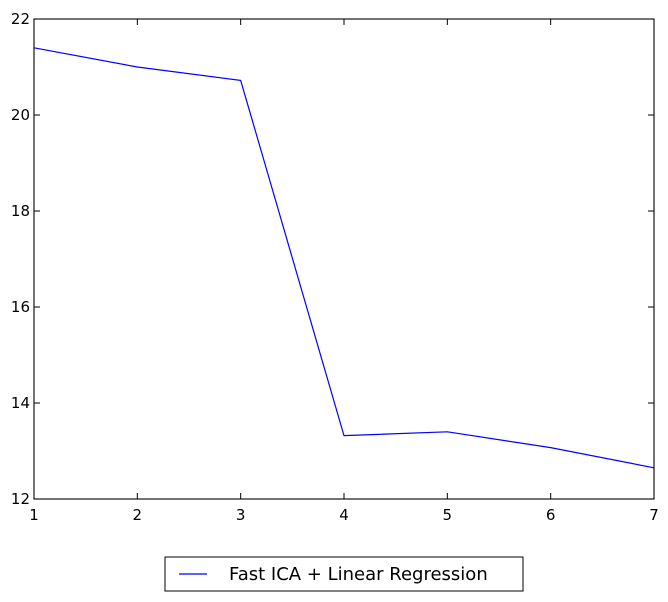 This screenshot has width=668, height=602. Describe the element at coordinates (344, 515) in the screenshot. I see `x-tick-label-4: 4` at that location.